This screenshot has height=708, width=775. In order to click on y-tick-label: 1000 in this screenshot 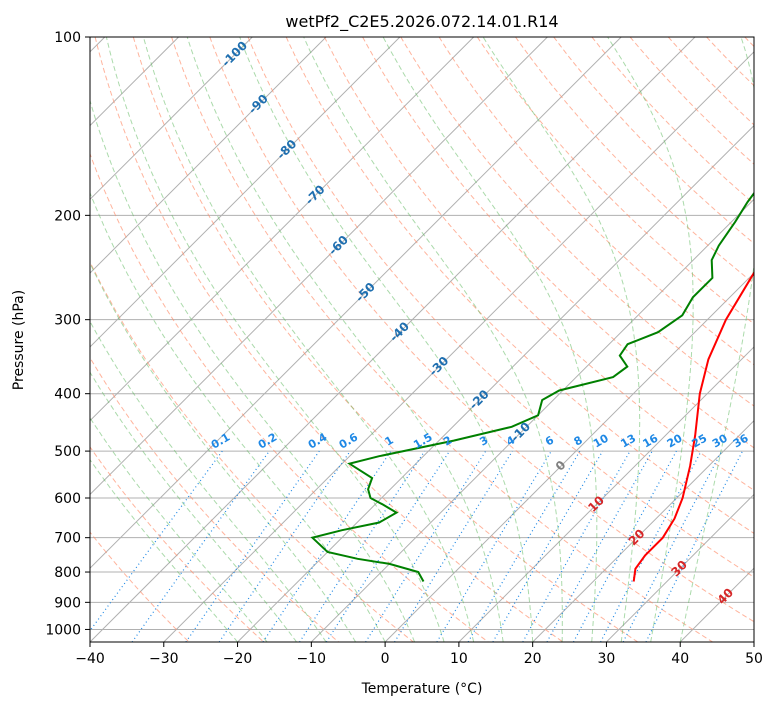, I will do `click(63, 630)`.